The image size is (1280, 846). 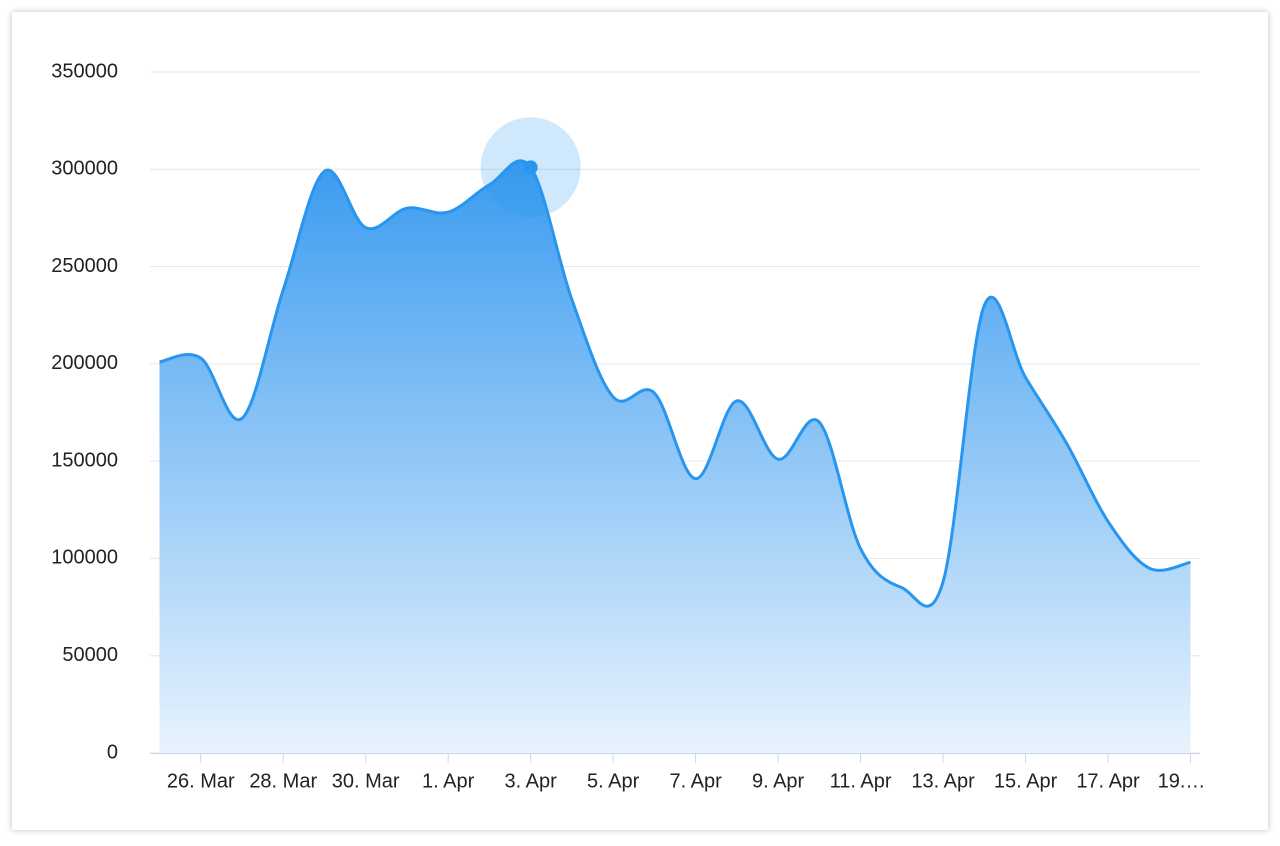 I want to click on y-tick-label: 50000, so click(x=90, y=655).